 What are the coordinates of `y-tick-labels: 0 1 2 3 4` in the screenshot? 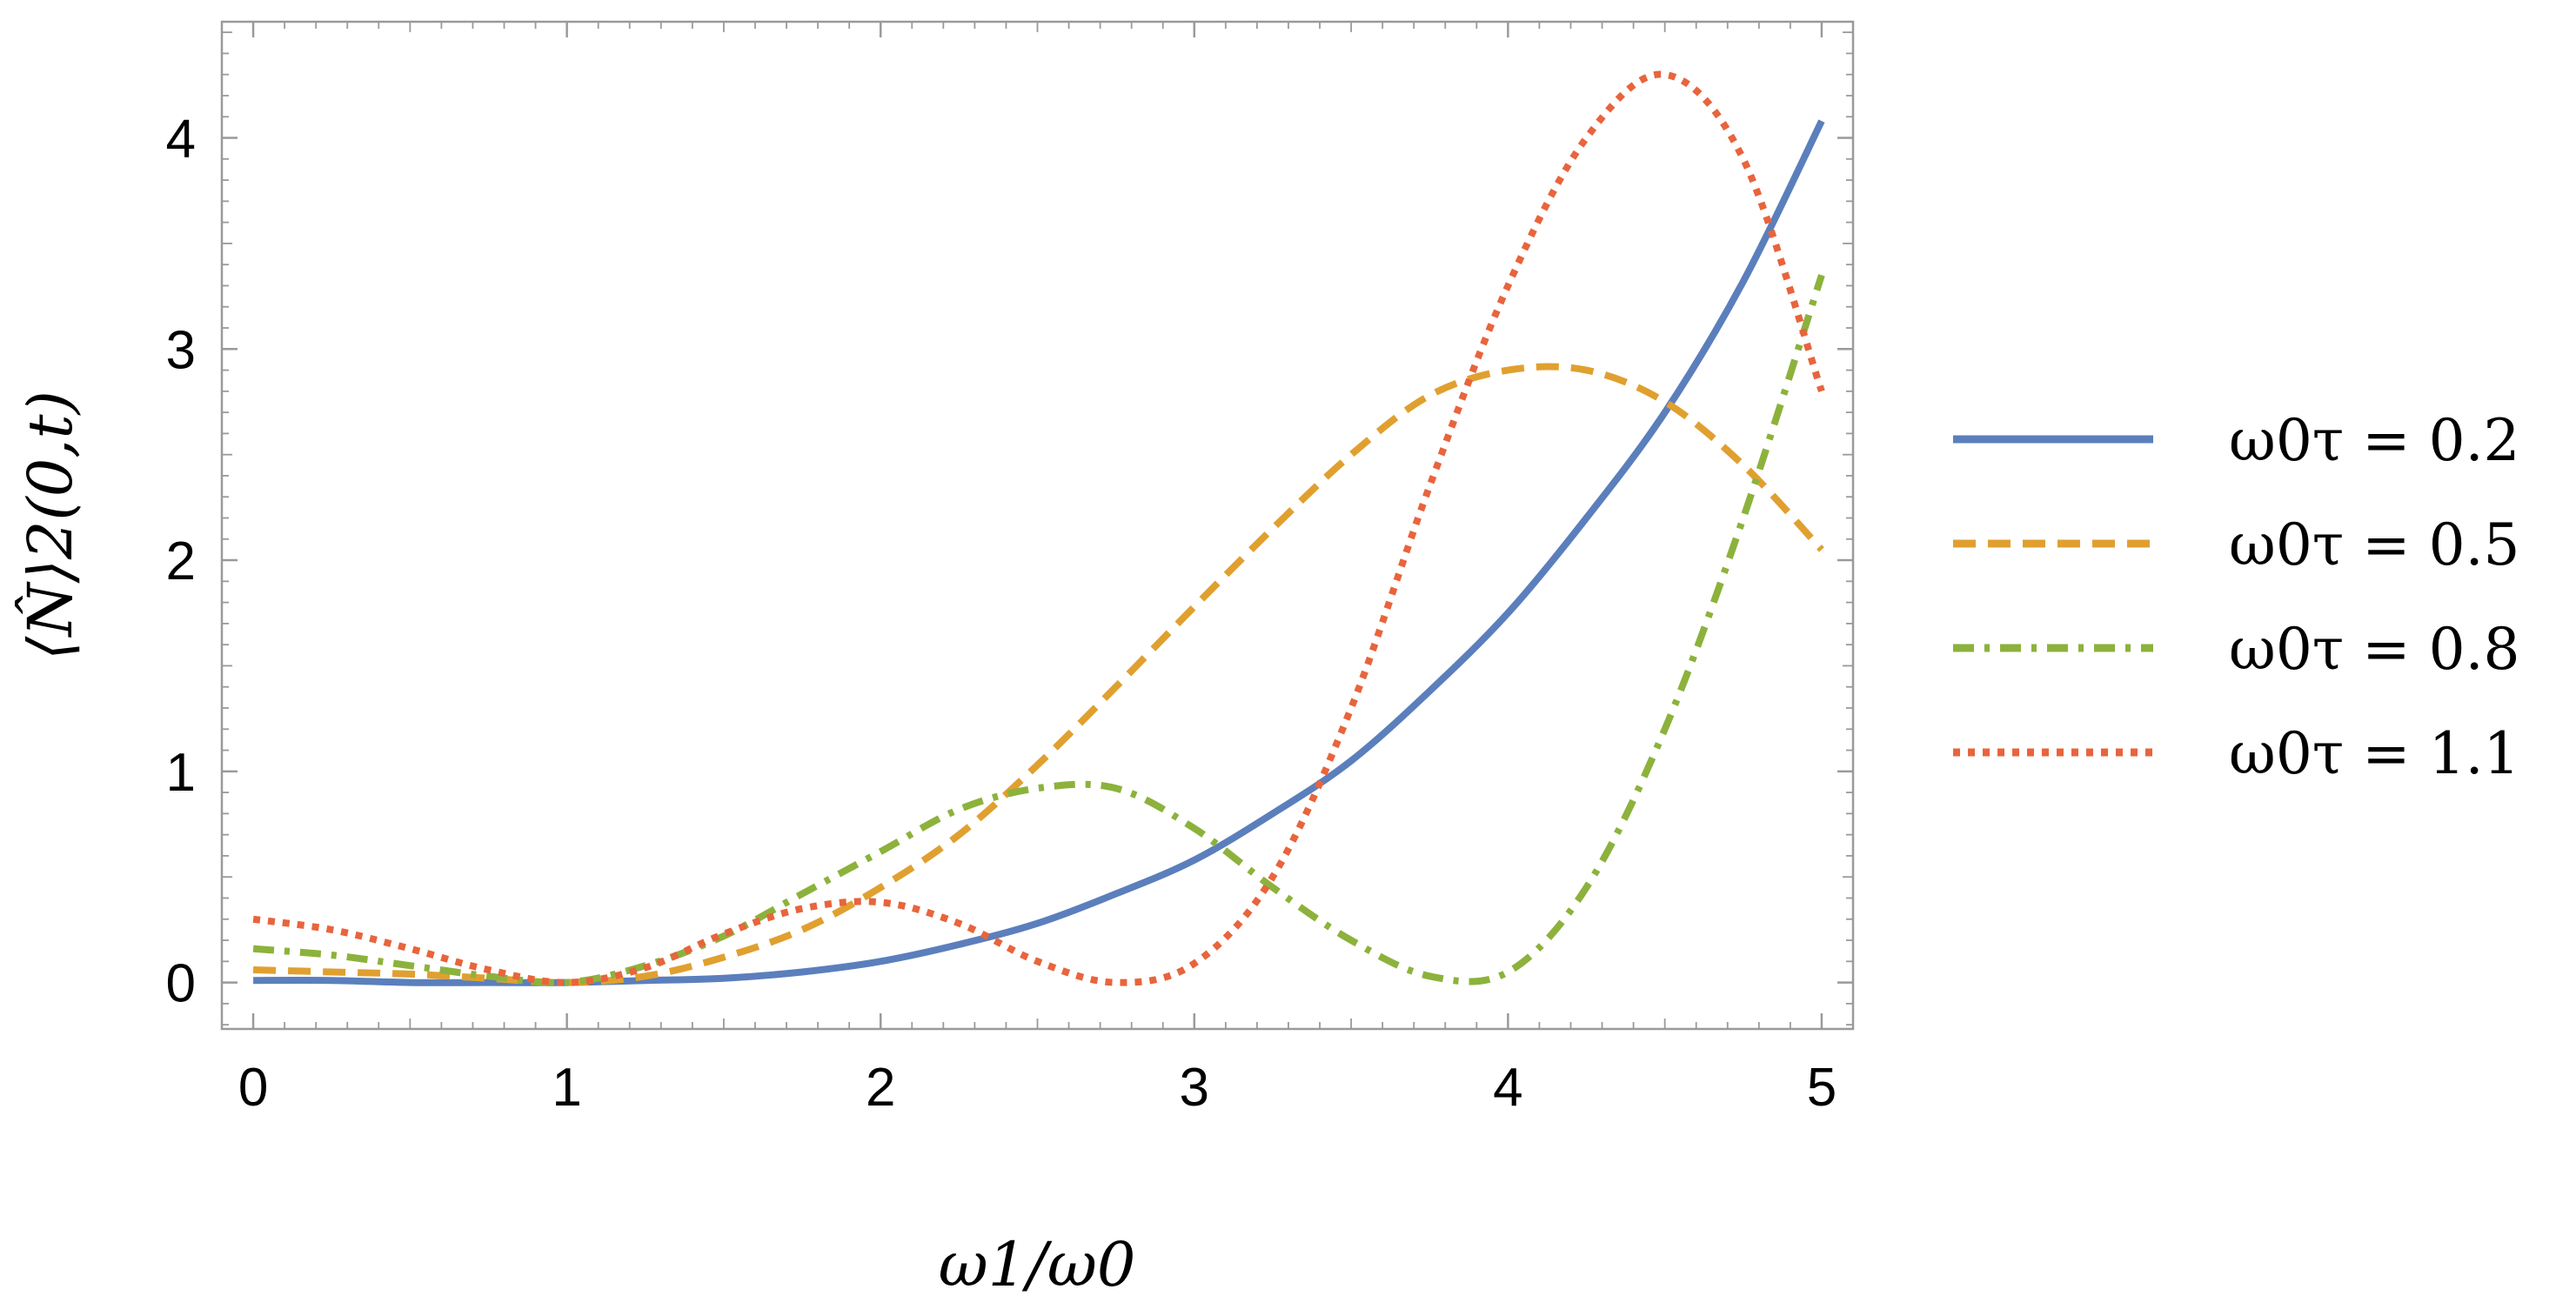 It's located at (181, 562).